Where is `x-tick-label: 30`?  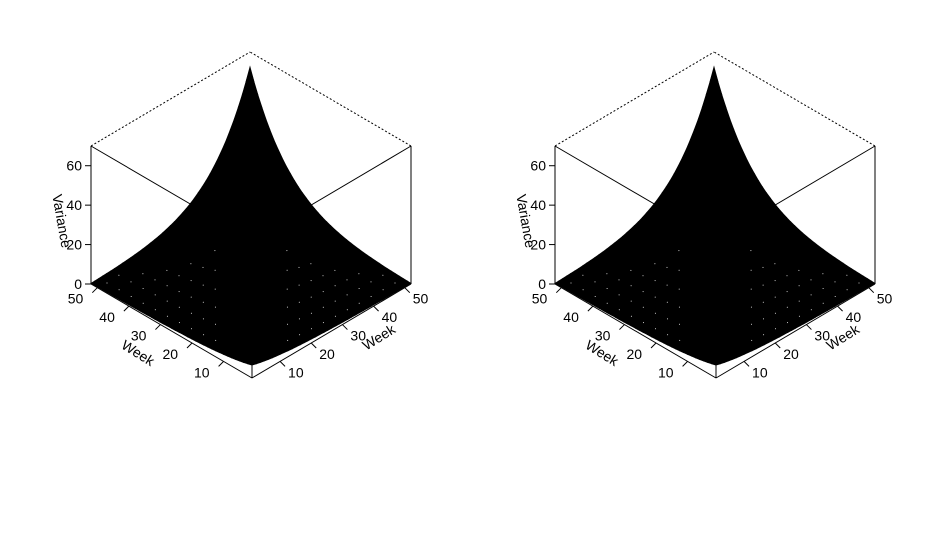
x-tick-label: 30 is located at coordinates (139, 336).